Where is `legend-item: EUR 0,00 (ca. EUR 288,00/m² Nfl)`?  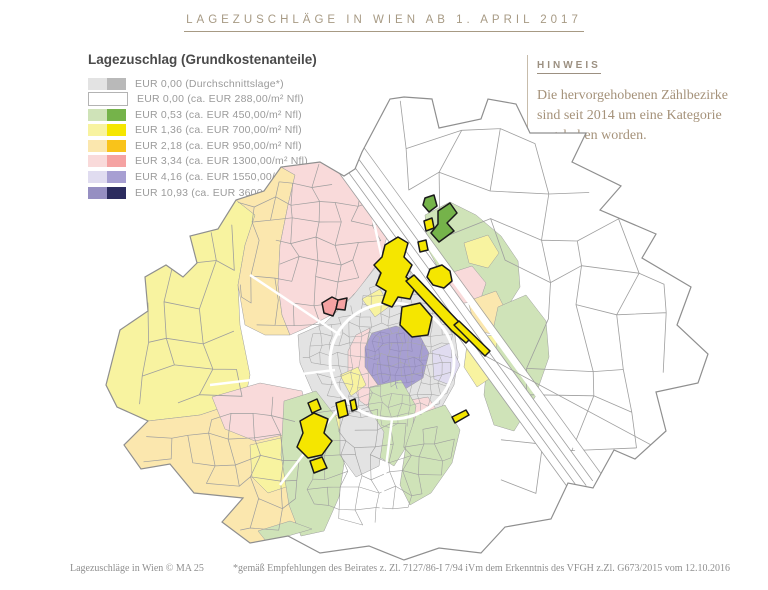
legend-item: EUR 0,00 (ca. EUR 288,00/m² Nfl) is located at coordinates (218, 99).